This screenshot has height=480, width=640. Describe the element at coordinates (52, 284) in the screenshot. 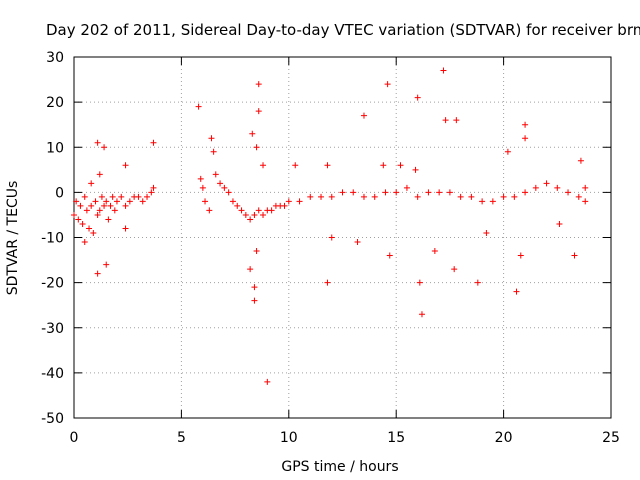

I see `y-tick-label: -20` at that location.